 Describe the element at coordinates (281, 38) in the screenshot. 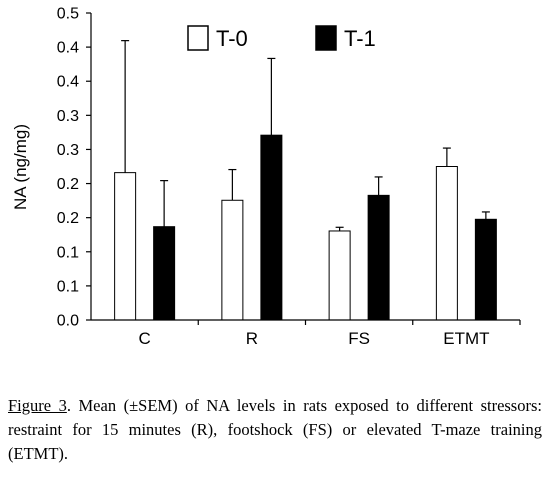

I see `legend: T-0 T-1` at that location.